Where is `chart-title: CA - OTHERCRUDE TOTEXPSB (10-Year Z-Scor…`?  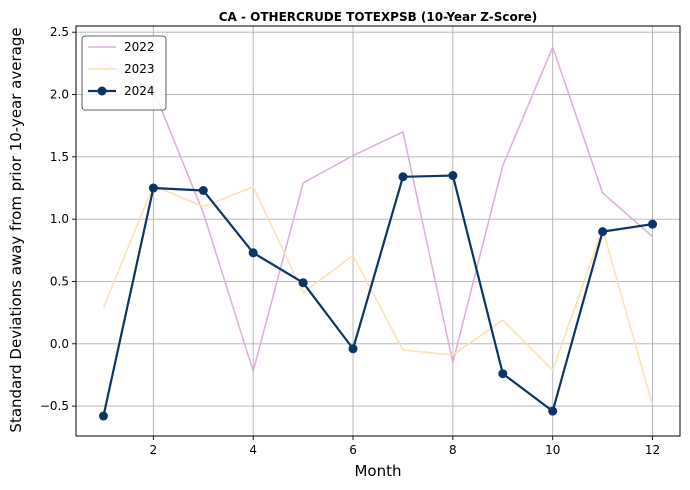
chart-title: CA - OTHERCRUDE TOTEXPSB (10-Year Z-Scor… is located at coordinates (378, 17).